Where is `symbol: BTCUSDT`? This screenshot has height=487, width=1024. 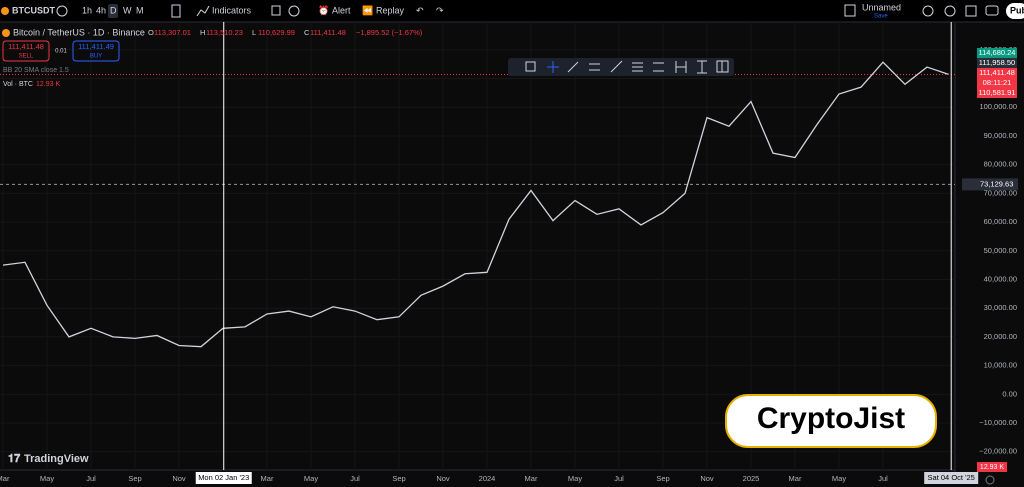 symbol: BTCUSDT is located at coordinates (33, 10).